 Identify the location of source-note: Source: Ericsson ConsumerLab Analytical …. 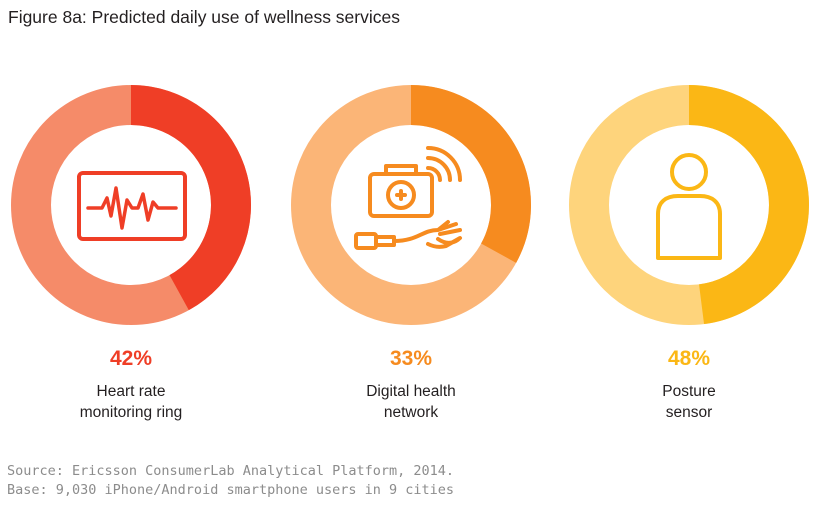
(231, 471).